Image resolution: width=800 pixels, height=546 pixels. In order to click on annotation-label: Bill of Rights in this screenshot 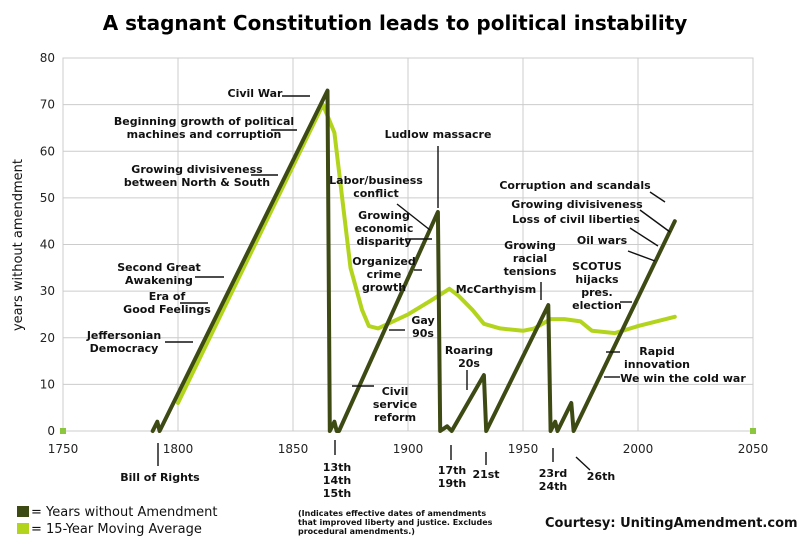, I will do `click(160, 477)`.